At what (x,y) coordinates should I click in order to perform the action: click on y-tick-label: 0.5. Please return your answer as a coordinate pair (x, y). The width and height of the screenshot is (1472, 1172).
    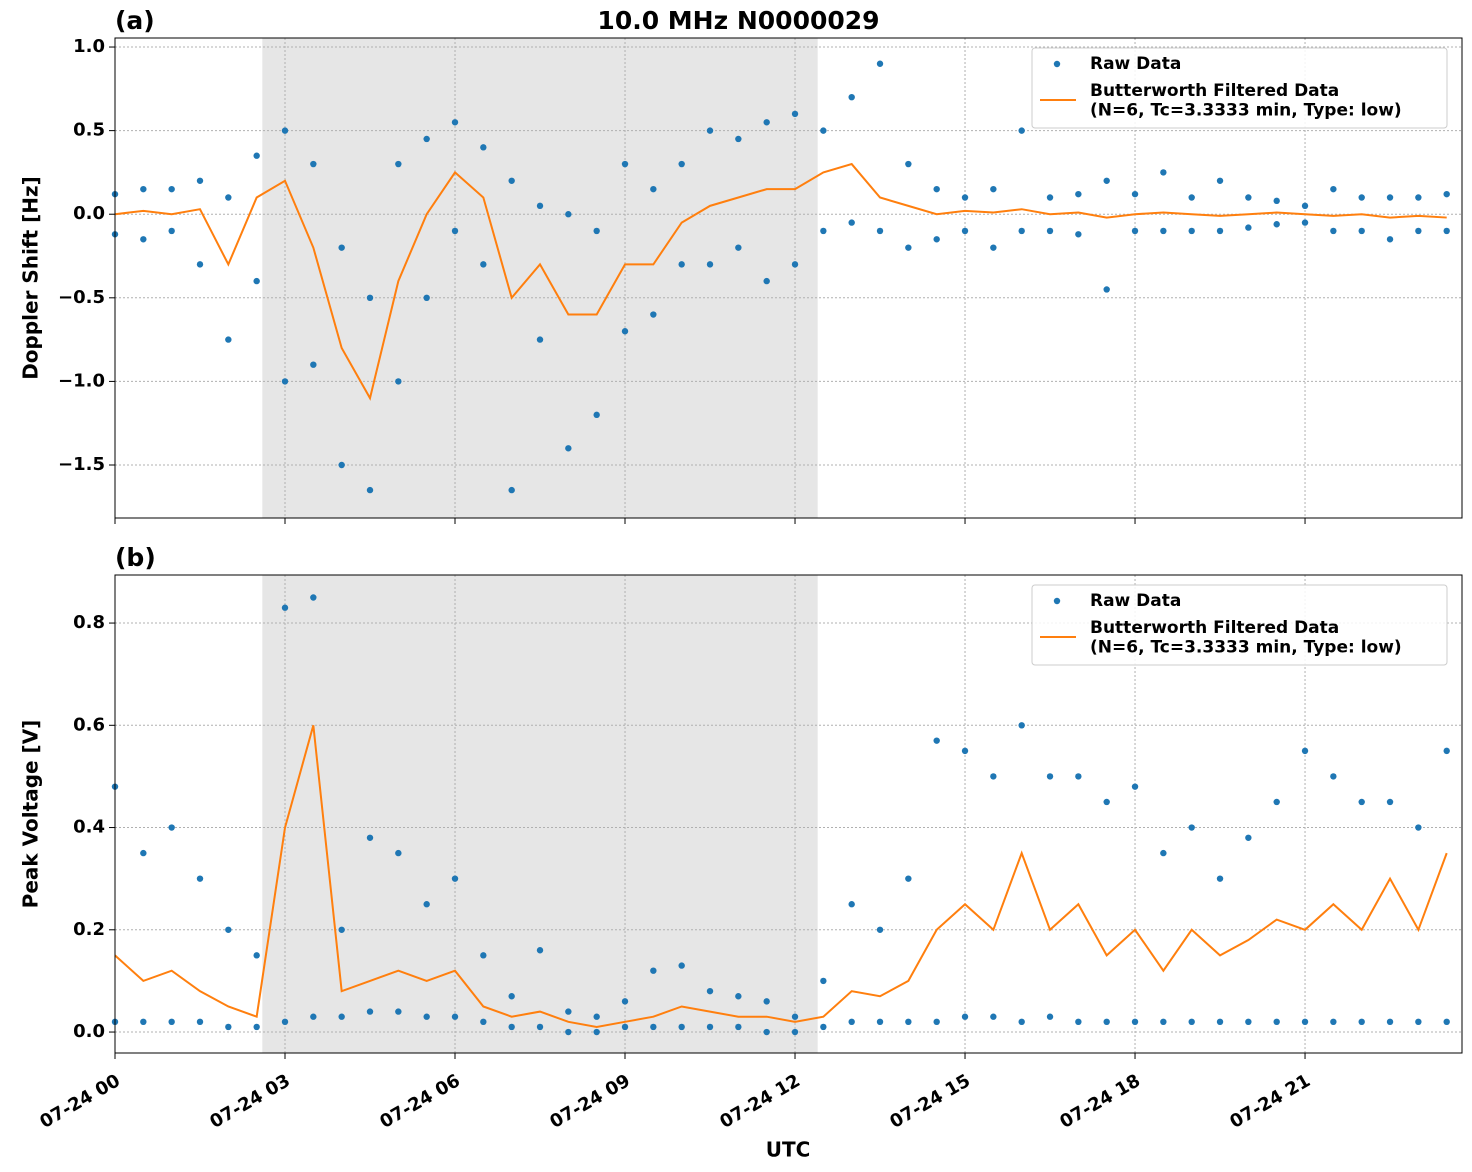
    Looking at the image, I should click on (89, 130).